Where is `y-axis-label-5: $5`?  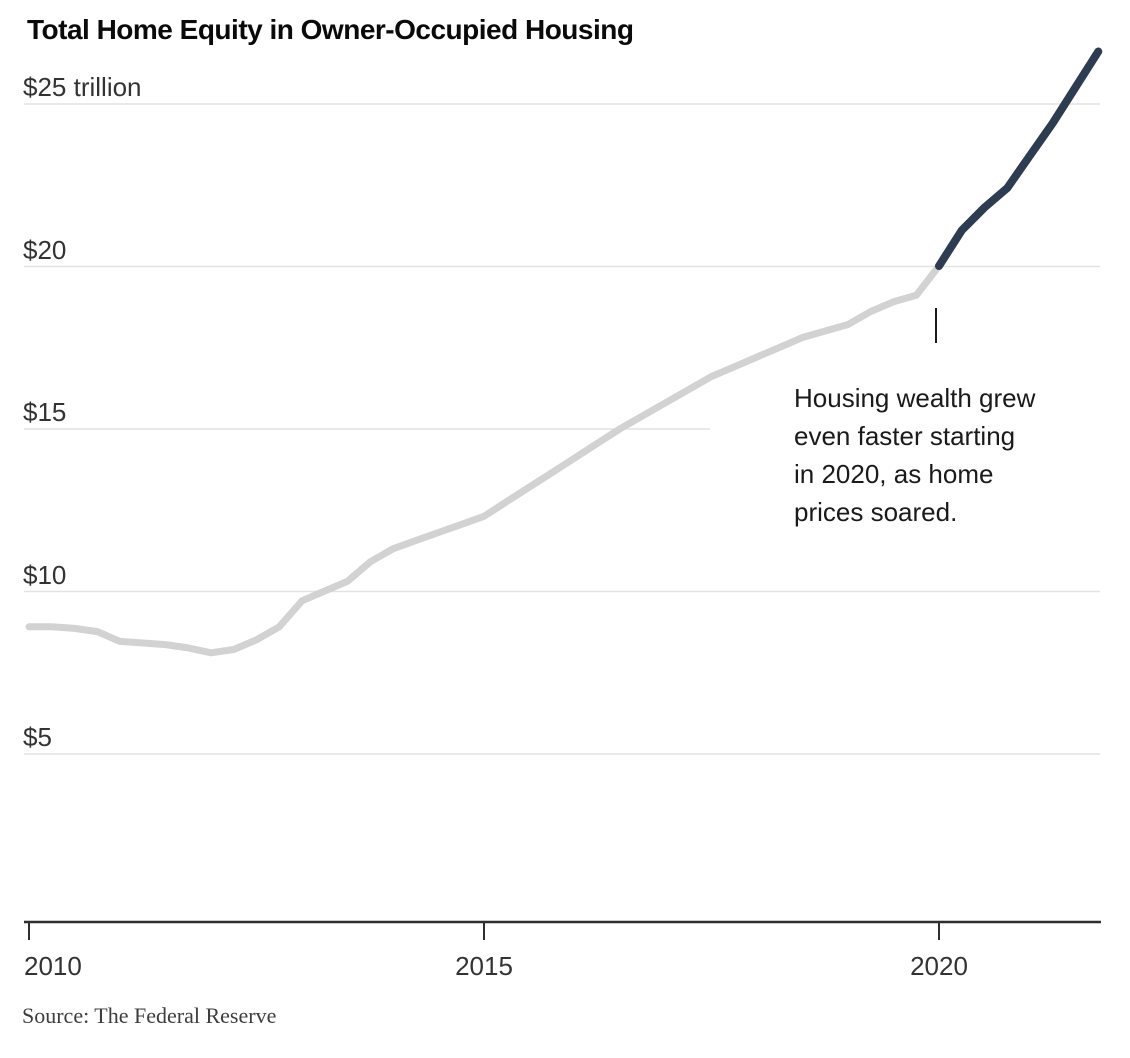 y-axis-label-5: $5 is located at coordinates (37, 737).